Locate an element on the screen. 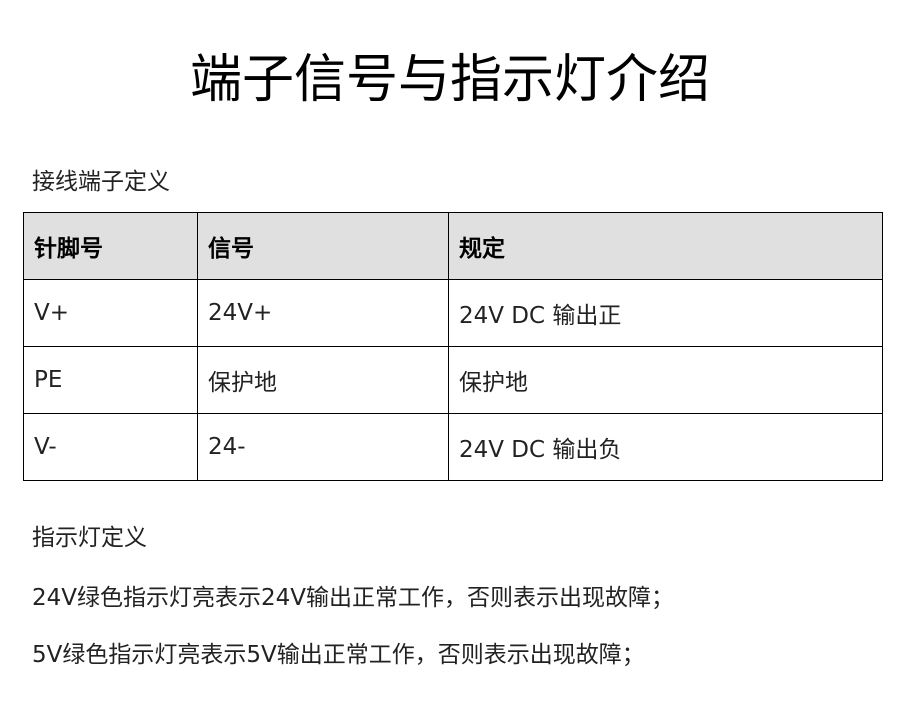 The image size is (900, 703). cell-signal: 保护地 is located at coordinates (323, 380).